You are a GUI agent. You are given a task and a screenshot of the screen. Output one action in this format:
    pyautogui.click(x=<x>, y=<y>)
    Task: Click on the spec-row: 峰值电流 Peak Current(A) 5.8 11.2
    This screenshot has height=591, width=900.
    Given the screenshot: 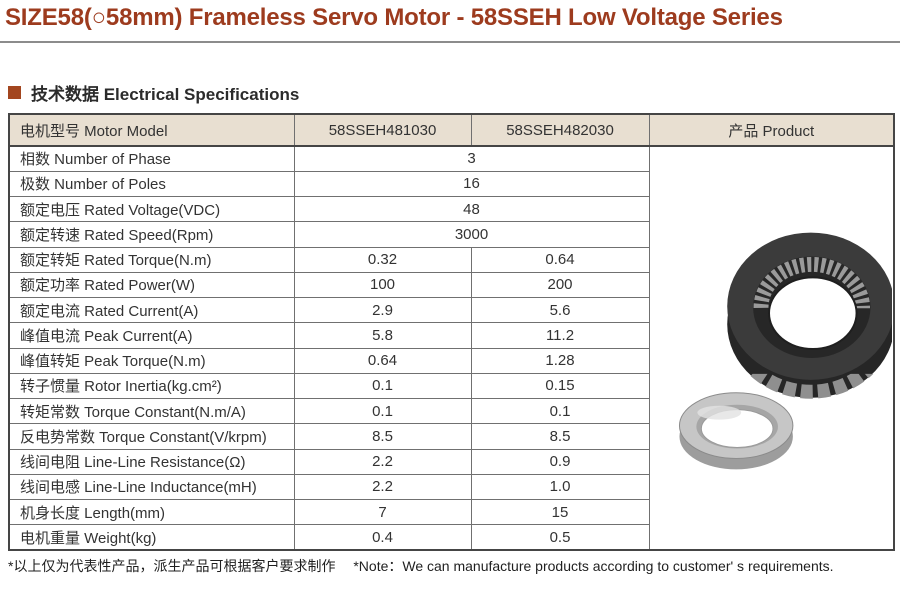 What is the action you would take?
    pyautogui.click(x=451, y=335)
    